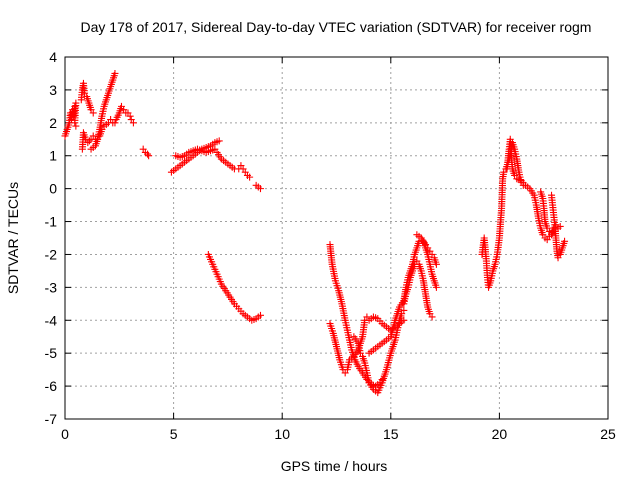  Describe the element at coordinates (51, 222) in the screenshot. I see `y-tick-label: -1` at that location.